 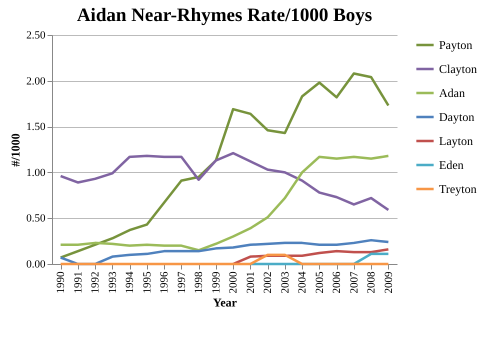 What do you see at coordinates (224, 15) in the screenshot?
I see `chart-title: Aidan Near-Rhymes Rate/1000 Boys` at bounding box center [224, 15].